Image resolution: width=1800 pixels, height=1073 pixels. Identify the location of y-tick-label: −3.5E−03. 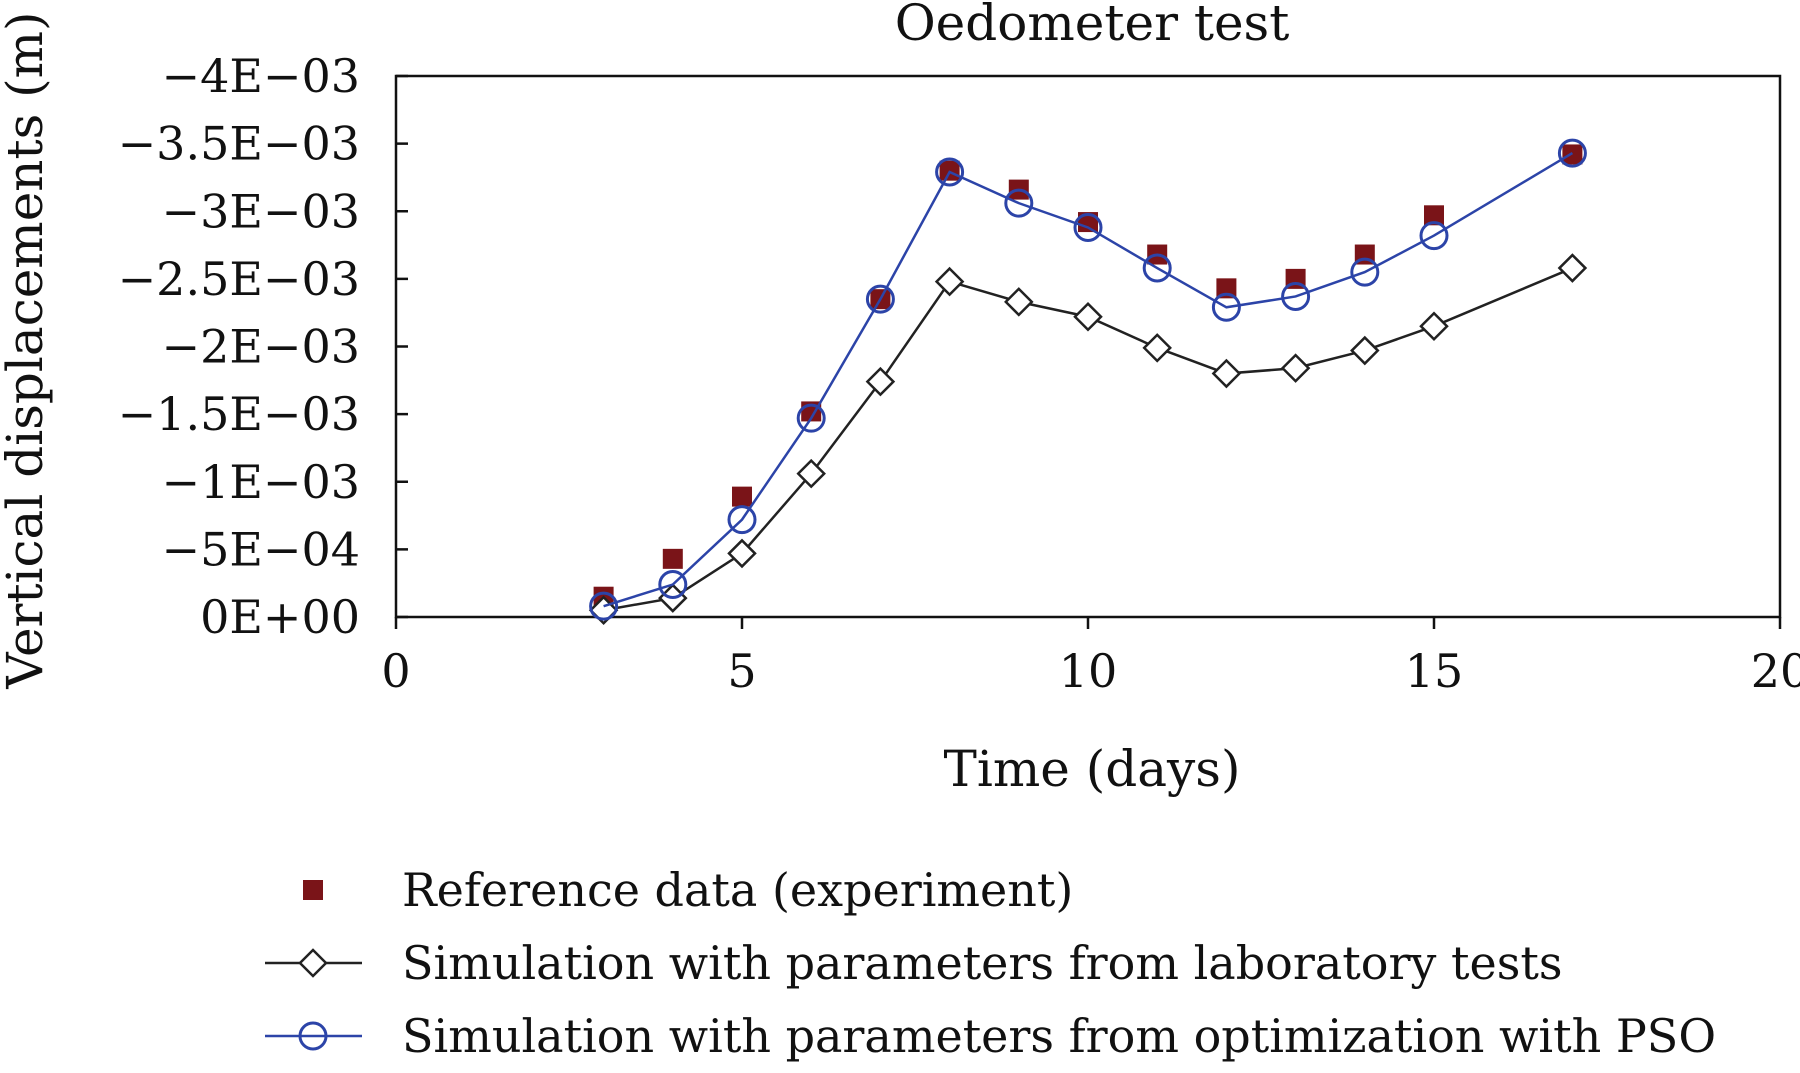
(239, 144).